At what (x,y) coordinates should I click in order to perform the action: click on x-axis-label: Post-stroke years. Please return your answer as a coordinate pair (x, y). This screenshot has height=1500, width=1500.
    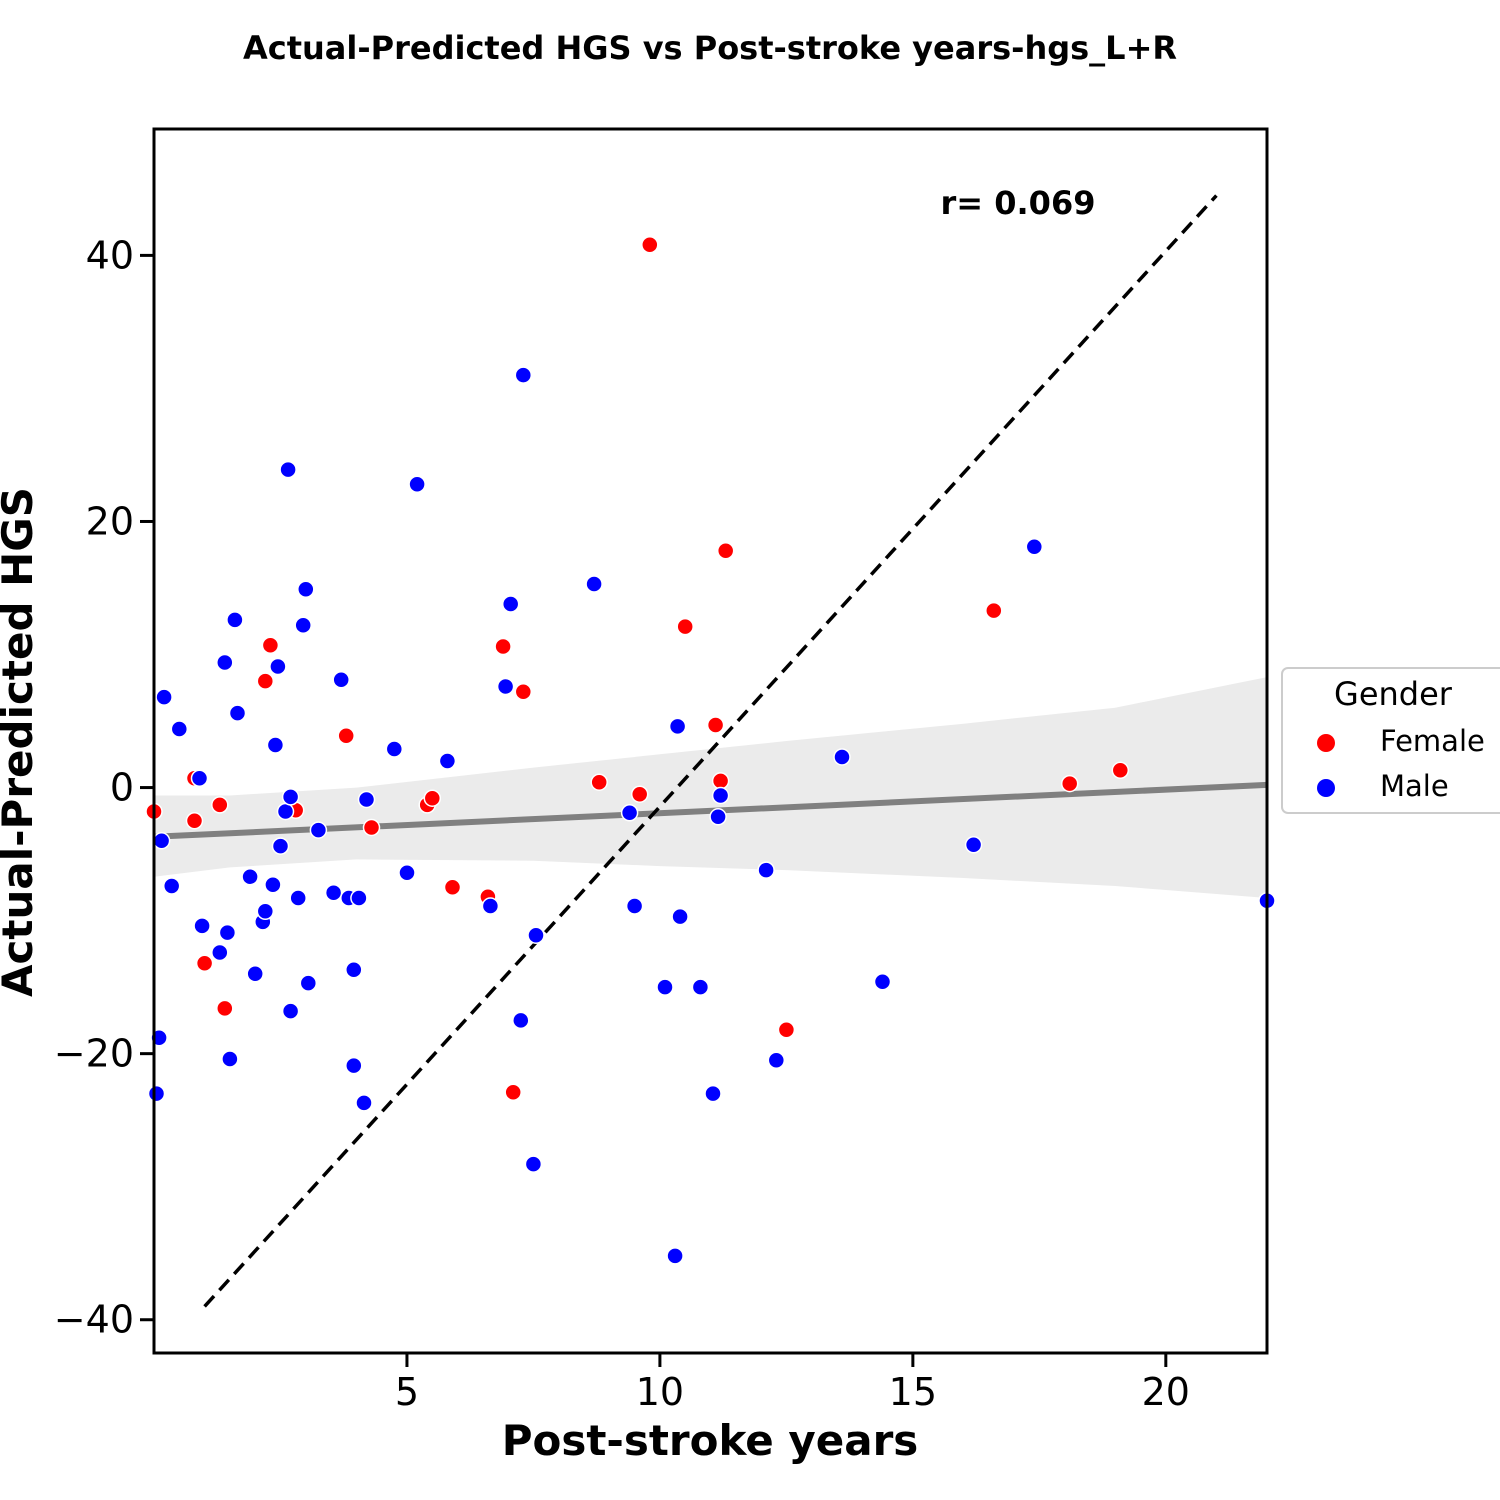
    Looking at the image, I should click on (710, 1440).